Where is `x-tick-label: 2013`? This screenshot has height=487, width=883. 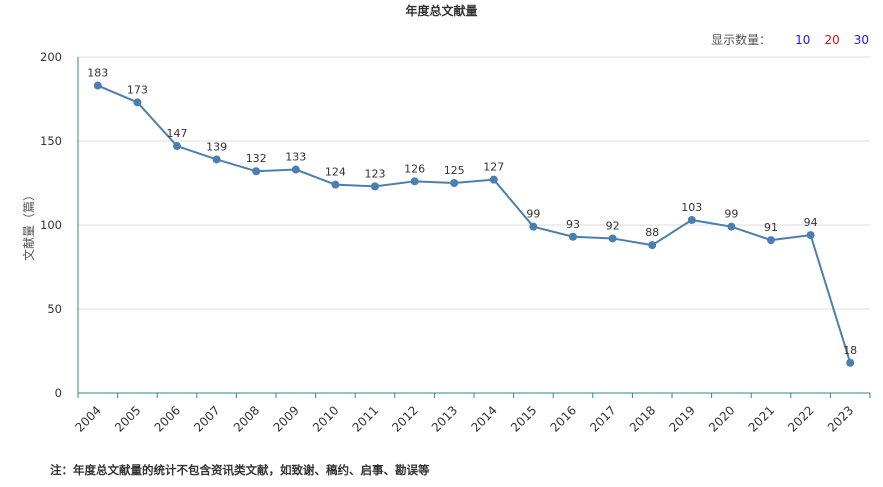
x-tick-label: 2013 is located at coordinates (444, 418).